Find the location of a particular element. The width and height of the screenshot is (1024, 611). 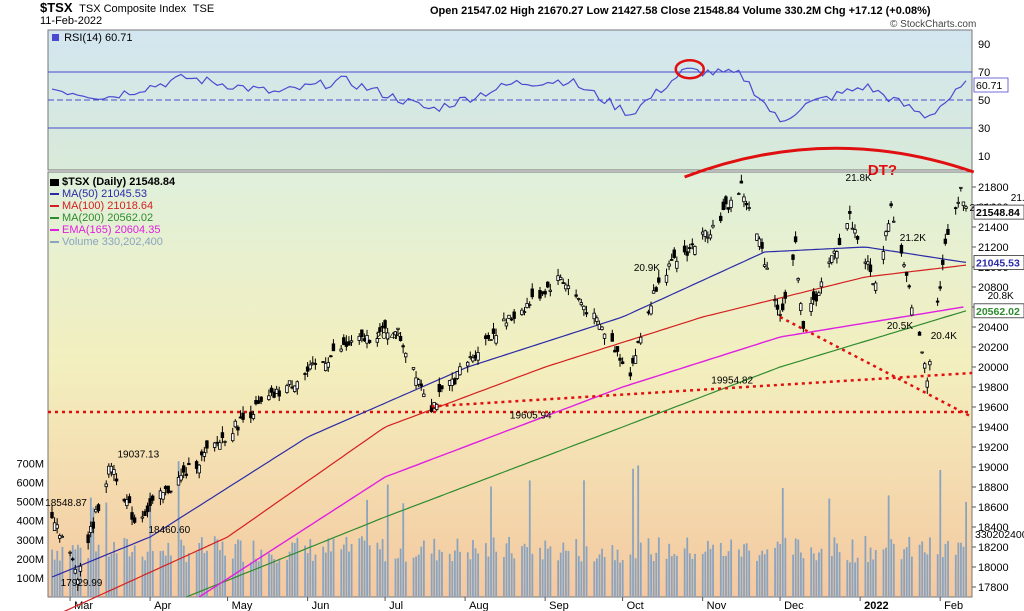

legend-item: $TSX (Daily) 21548.84 is located at coordinates (112, 182).